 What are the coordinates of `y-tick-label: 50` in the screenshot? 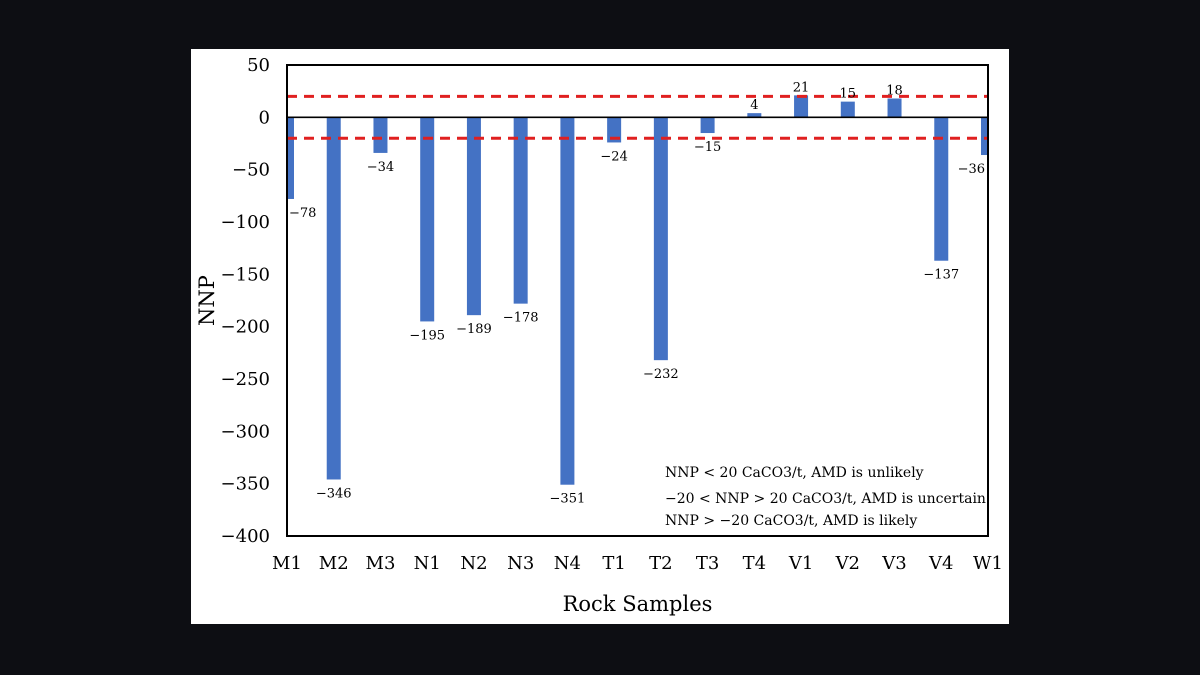 It's located at (258, 65).